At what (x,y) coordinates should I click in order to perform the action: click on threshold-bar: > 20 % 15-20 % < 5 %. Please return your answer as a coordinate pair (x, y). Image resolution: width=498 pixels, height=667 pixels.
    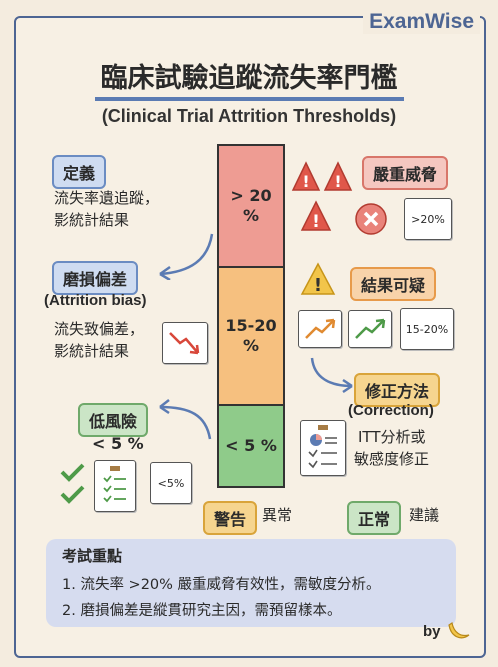
    Looking at the image, I should click on (251, 316).